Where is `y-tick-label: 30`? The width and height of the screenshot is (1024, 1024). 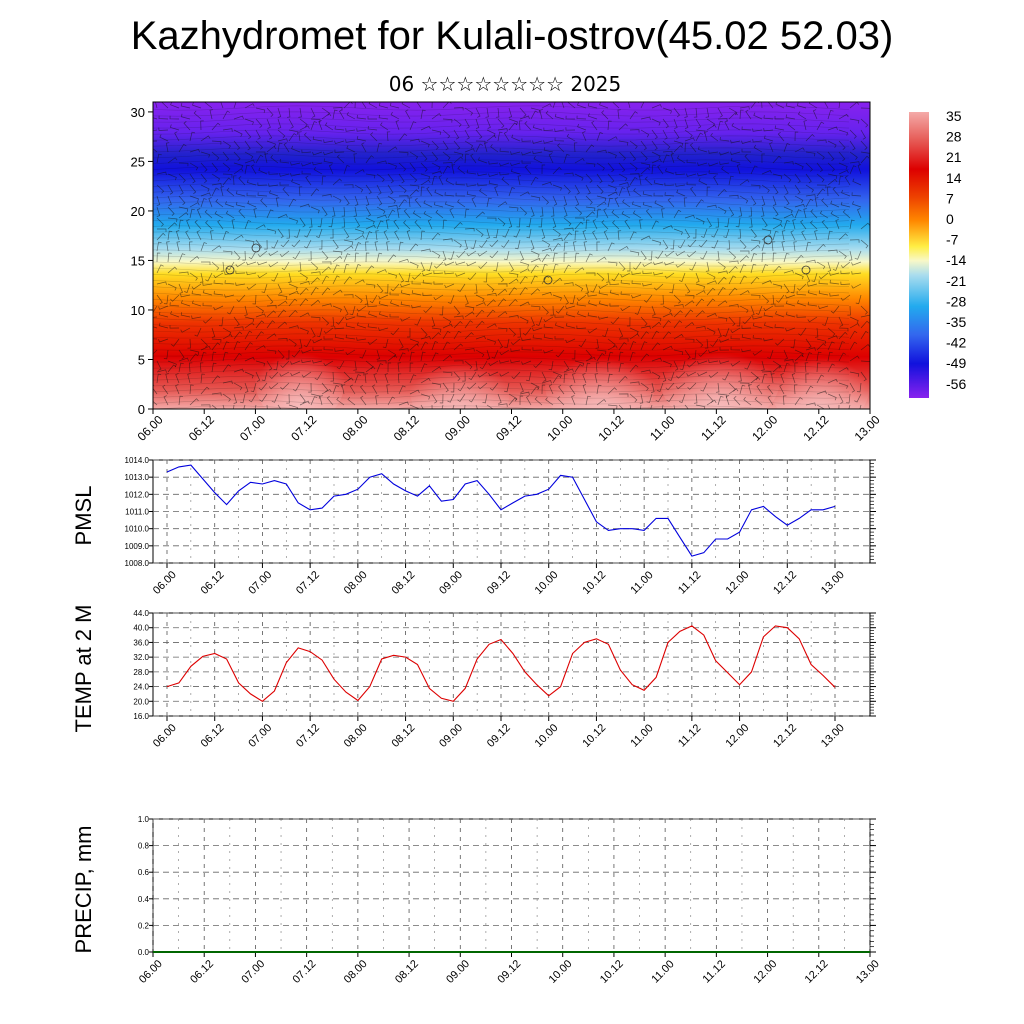
y-tick-label: 30 is located at coordinates (138, 112).